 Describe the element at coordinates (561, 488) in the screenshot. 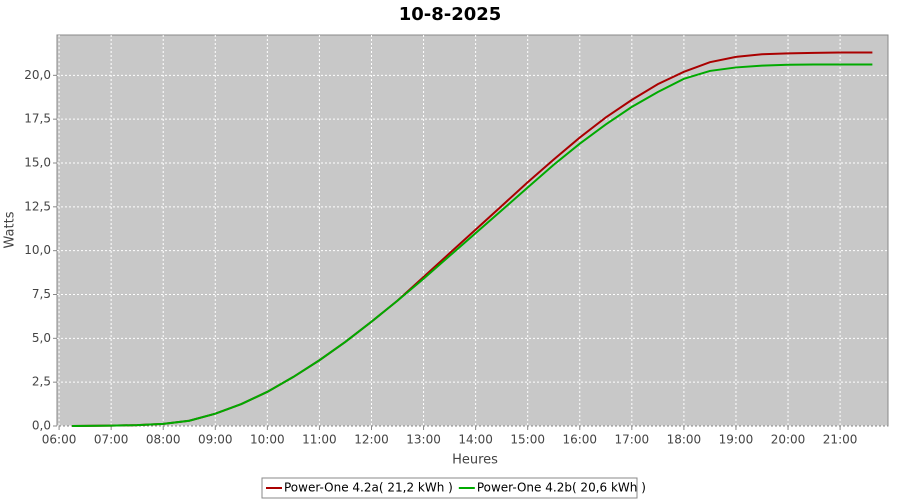

I see `legend-label: Power-One 4.2b( 20,6 kWh )` at that location.